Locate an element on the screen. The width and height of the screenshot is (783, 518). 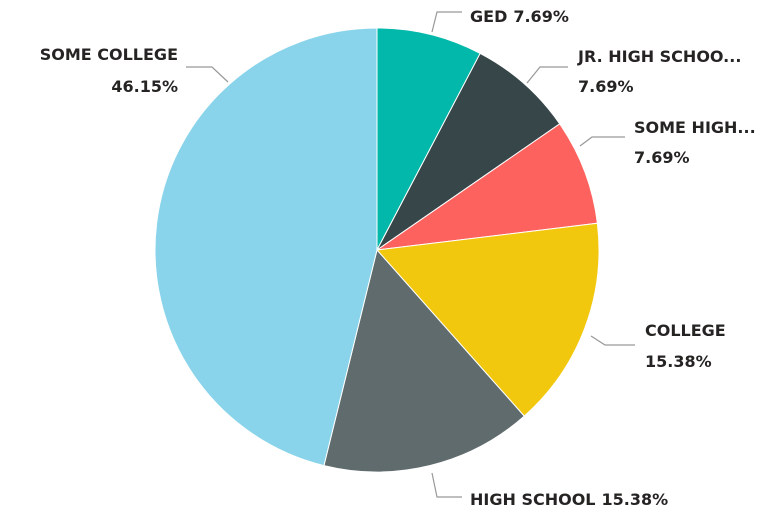
category-label: SOME COLLEGE is located at coordinates (109, 54).